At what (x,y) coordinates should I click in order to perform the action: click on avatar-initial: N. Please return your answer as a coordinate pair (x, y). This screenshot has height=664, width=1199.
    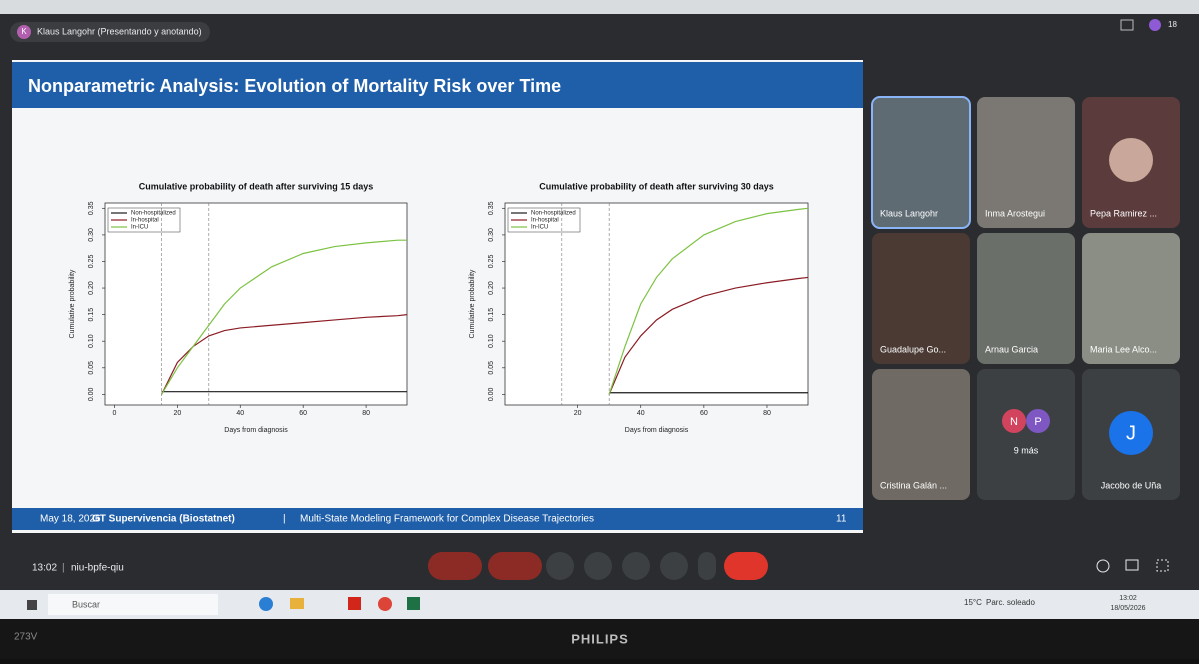
    Looking at the image, I should click on (1014, 422).